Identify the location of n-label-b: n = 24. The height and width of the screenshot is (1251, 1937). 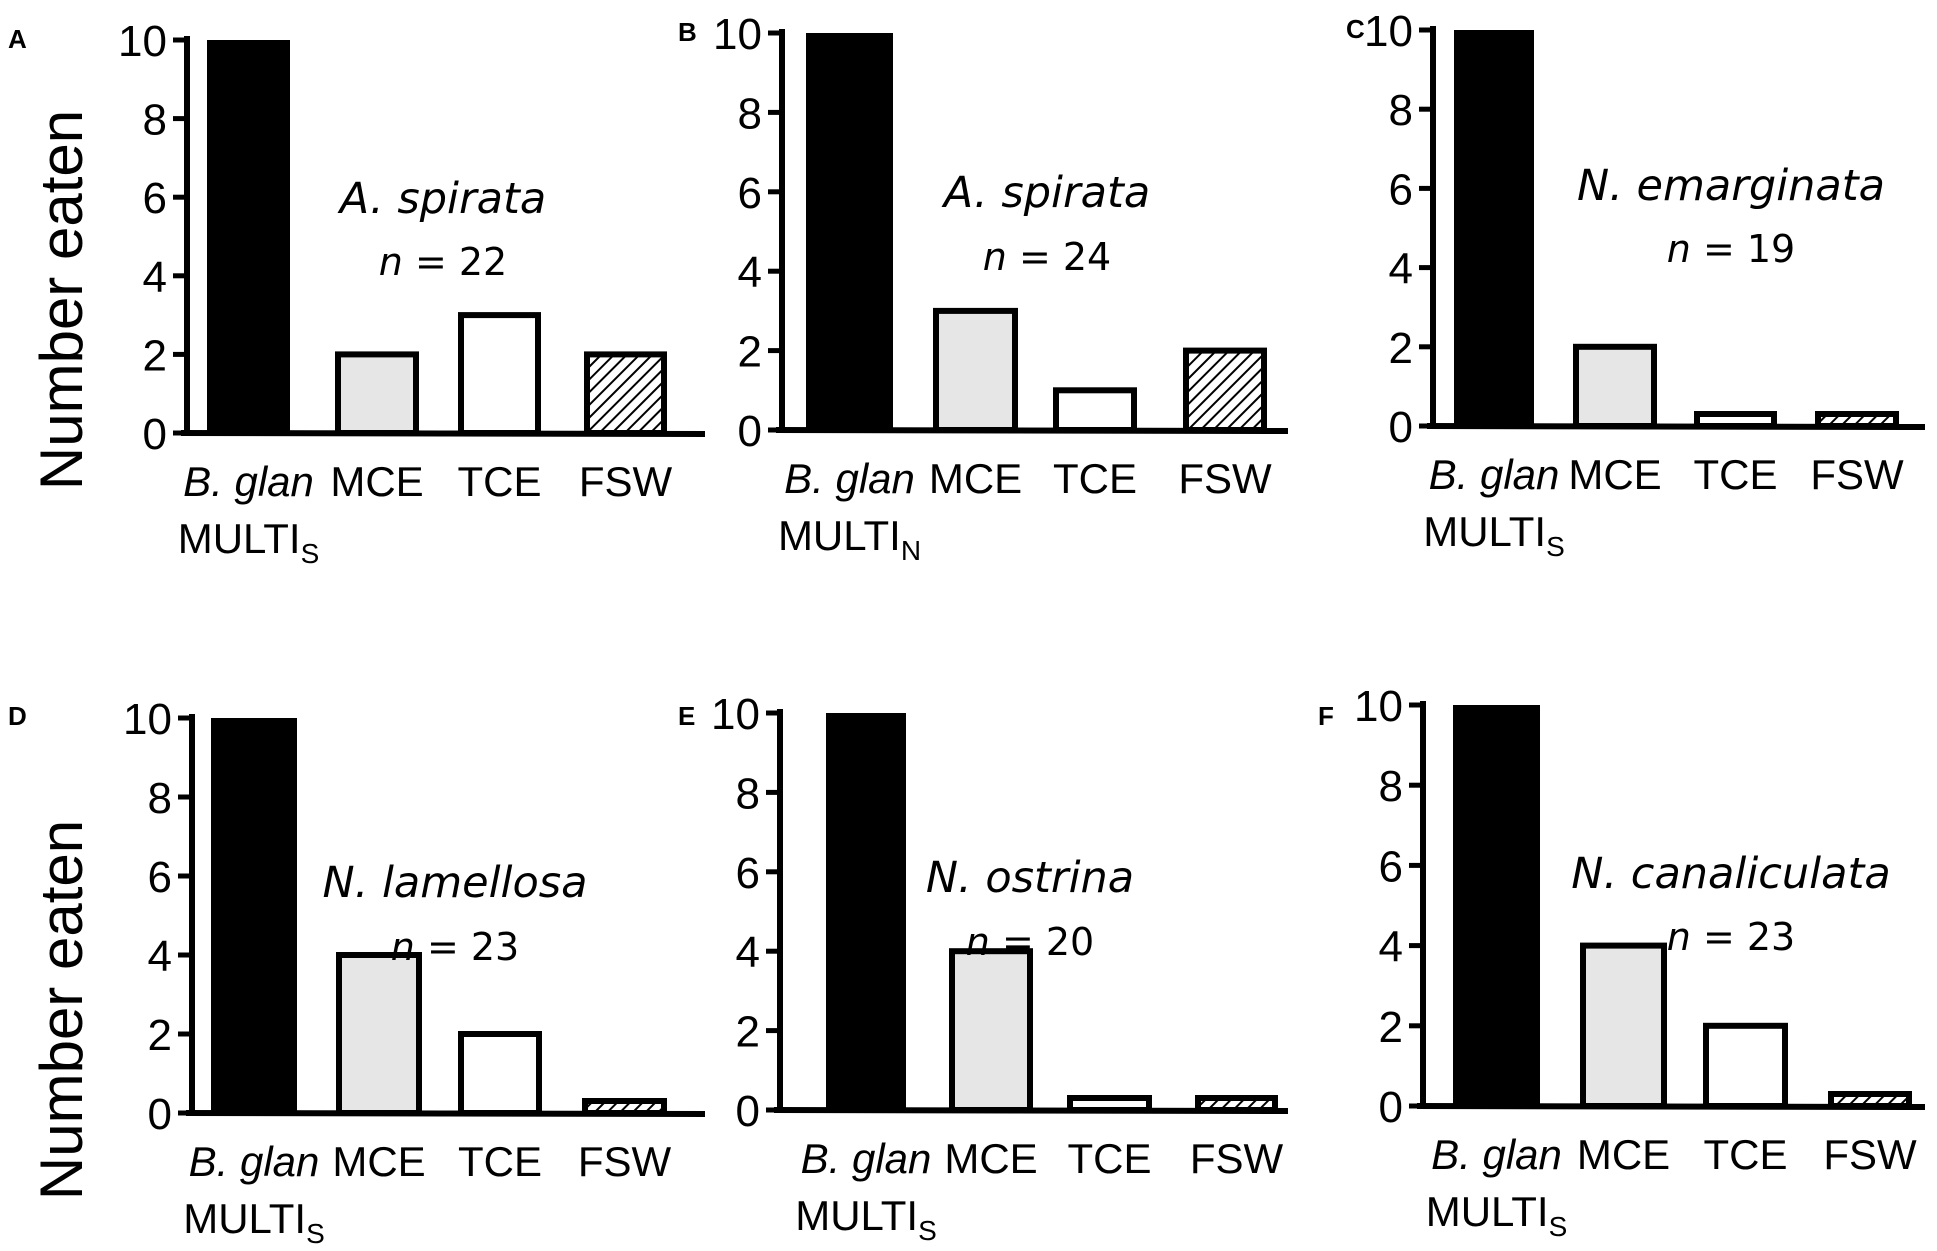
(1047, 257).